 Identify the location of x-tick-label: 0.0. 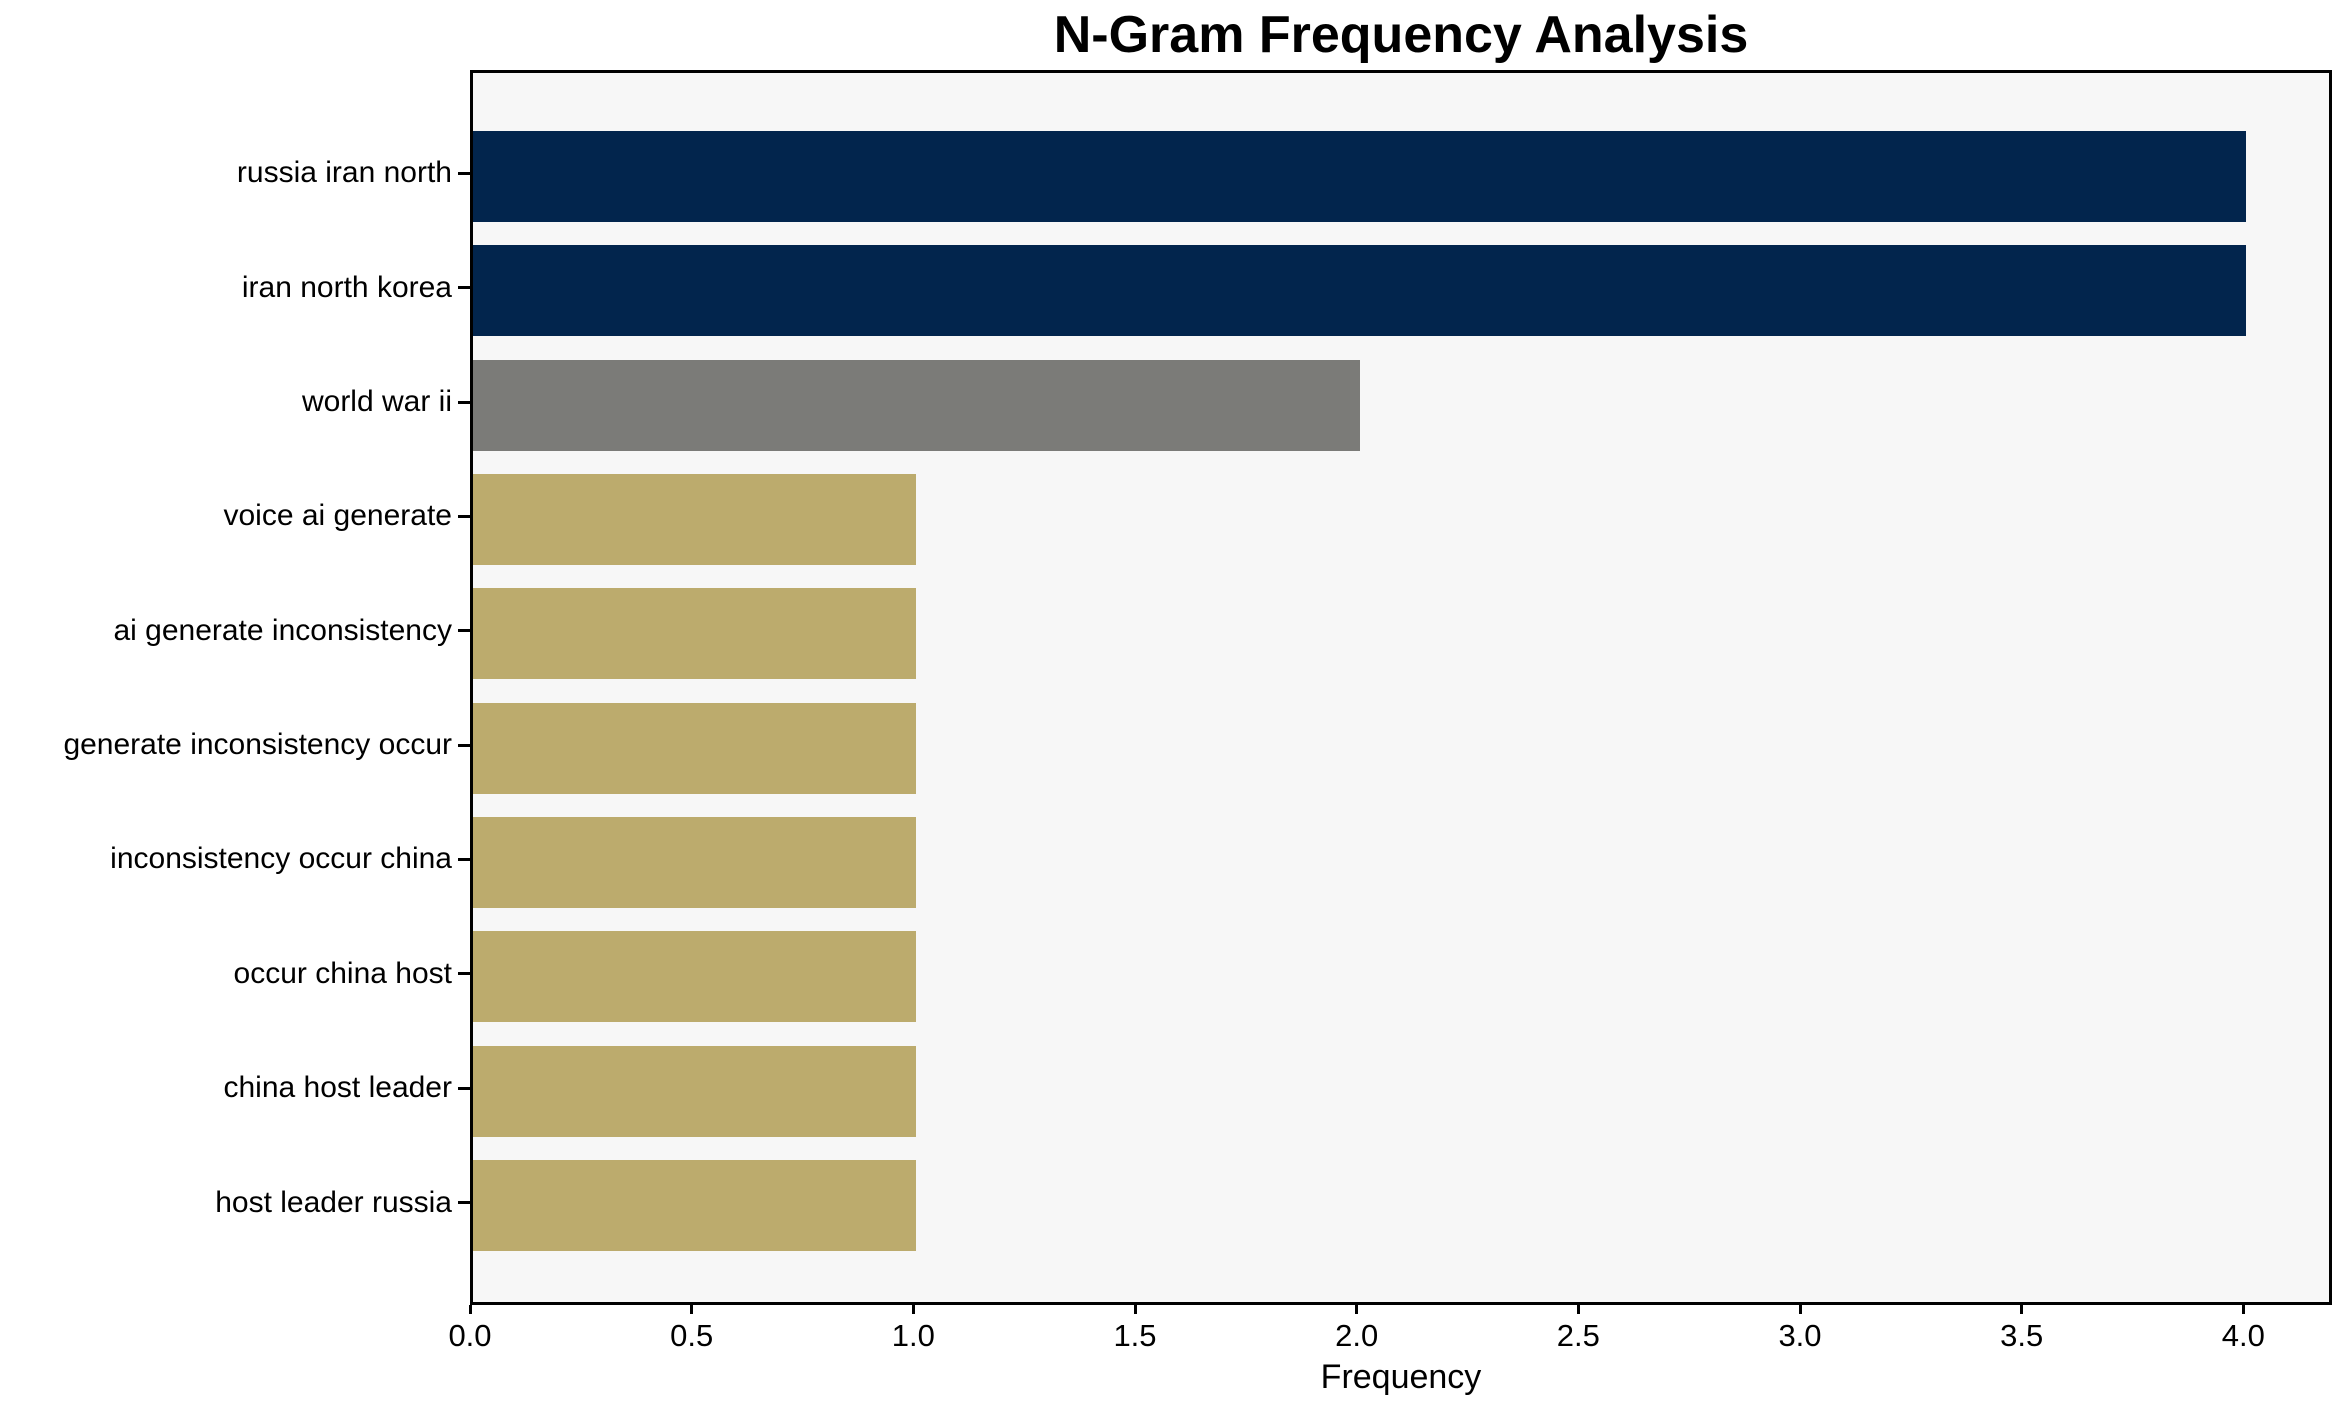
(470, 1335).